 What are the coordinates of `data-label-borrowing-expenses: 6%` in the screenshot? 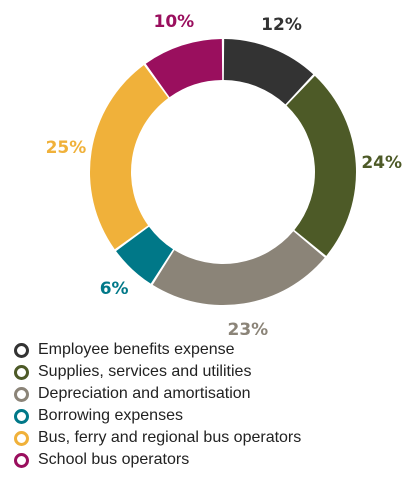 It's located at (114, 289).